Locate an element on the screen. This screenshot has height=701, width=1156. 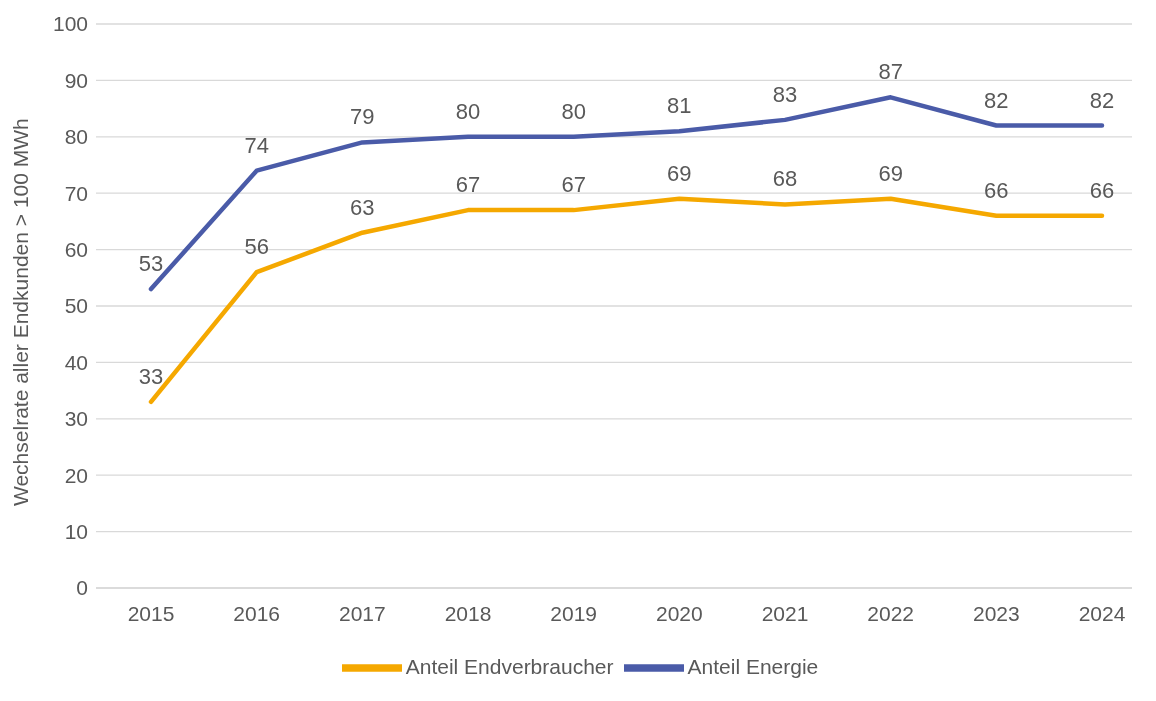
data-label: 87 is located at coordinates (890, 72).